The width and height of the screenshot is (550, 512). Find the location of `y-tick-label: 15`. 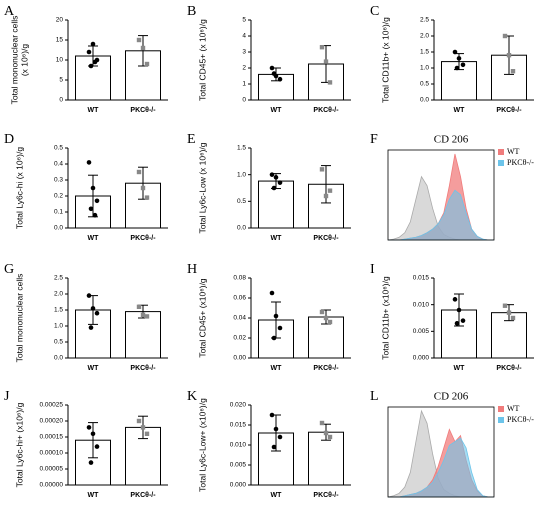

y-tick-label: 15 is located at coordinates (60, 40).